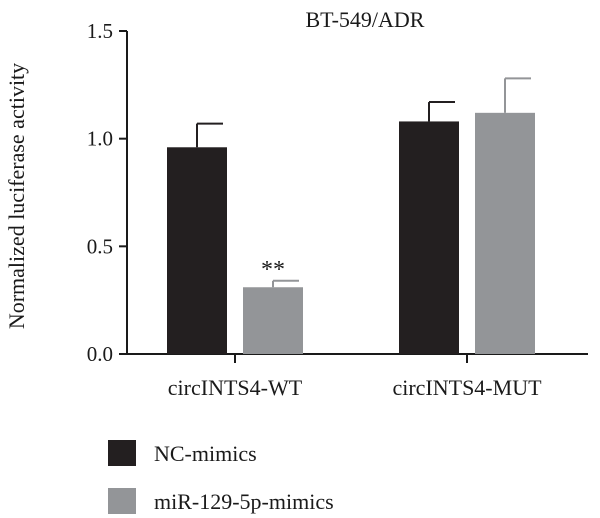 This screenshot has width=600, height=518. Describe the element at coordinates (16, 196) in the screenshot. I see `y-axis-label: Normalized luciferase activity` at that location.